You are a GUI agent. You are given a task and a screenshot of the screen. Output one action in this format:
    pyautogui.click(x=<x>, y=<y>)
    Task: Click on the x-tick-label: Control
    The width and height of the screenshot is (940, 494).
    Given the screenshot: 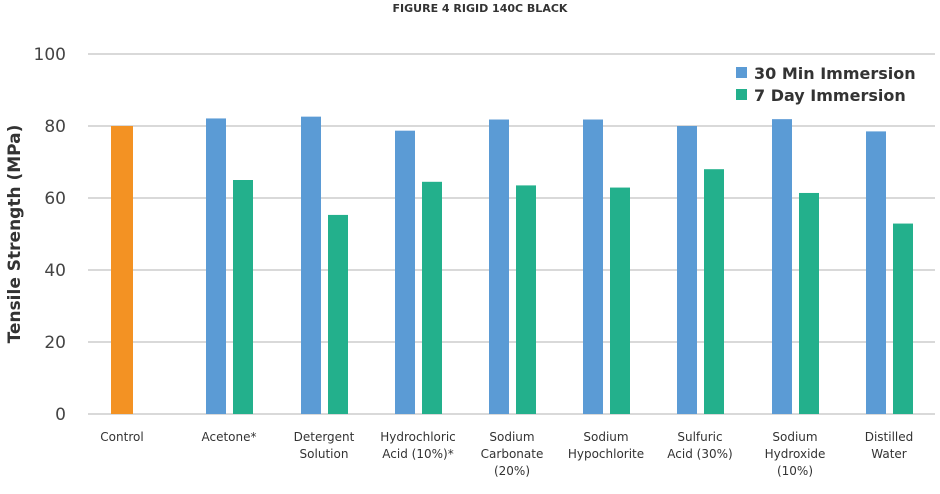 What is the action you would take?
    pyautogui.click(x=121, y=437)
    